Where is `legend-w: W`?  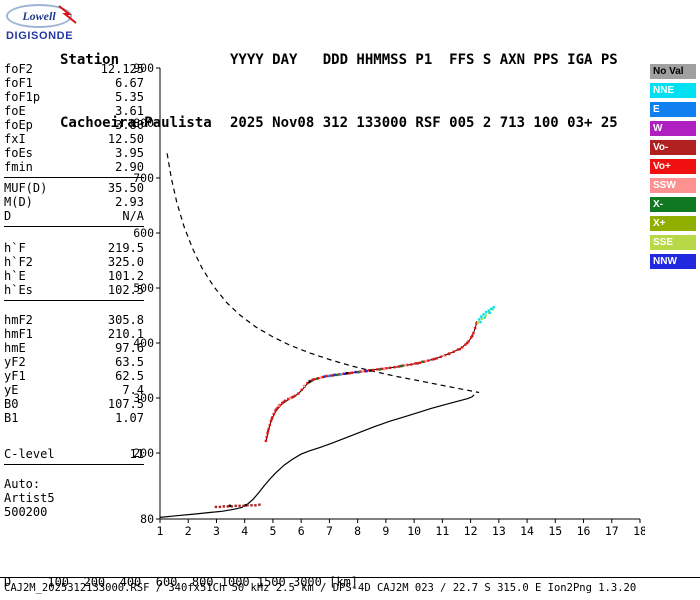
legend-w: W is located at coordinates (673, 128).